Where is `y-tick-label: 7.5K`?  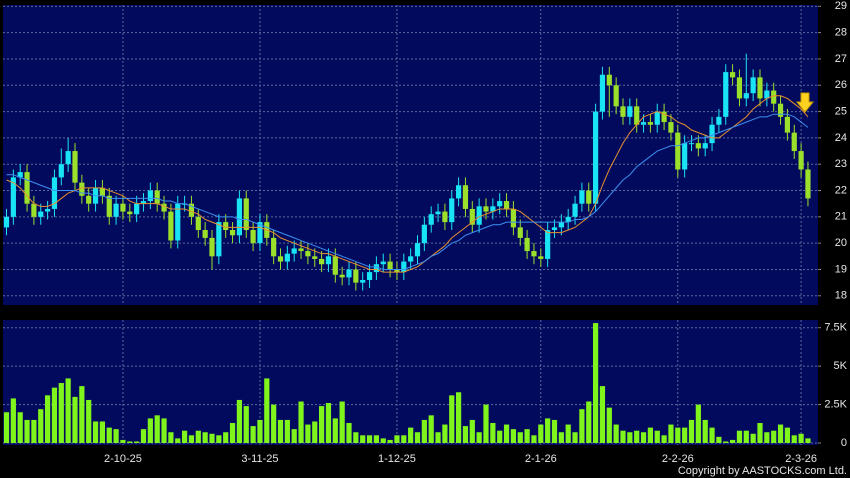
y-tick-label: 7.5K is located at coordinates (835, 328).